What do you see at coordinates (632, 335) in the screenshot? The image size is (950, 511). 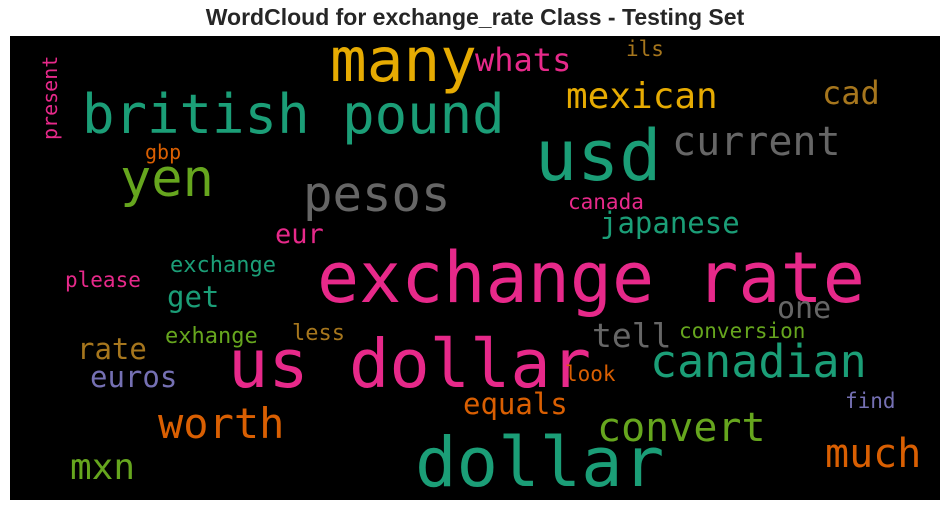 I see `cloud-word: tell` at bounding box center [632, 335].